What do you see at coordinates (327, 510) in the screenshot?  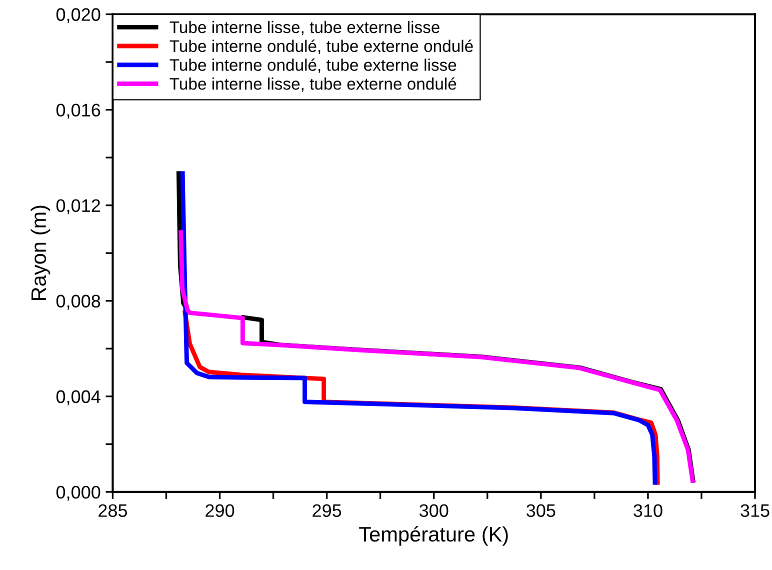 I see `x-tick-label: 295` at bounding box center [327, 510].